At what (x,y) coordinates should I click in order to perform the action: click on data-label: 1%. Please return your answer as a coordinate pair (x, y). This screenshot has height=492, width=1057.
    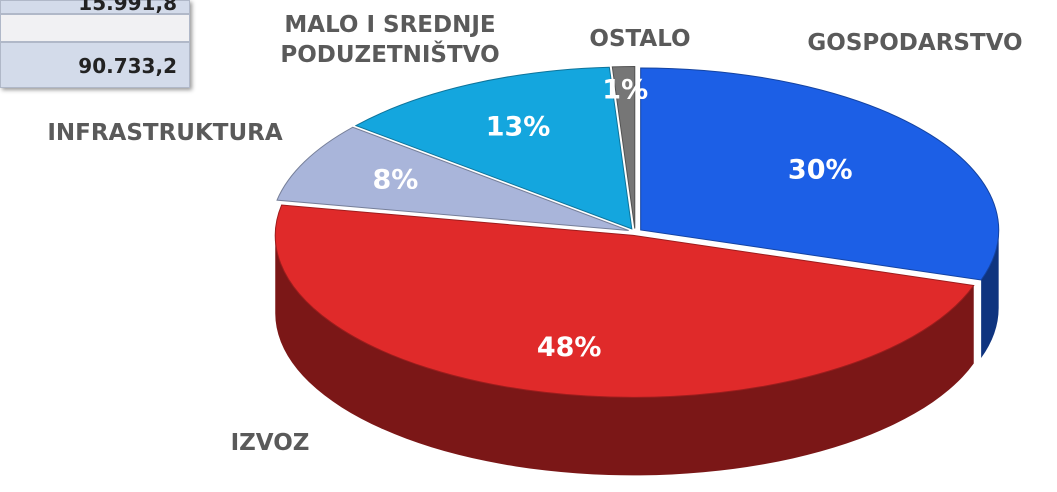
    Looking at the image, I should click on (625, 89).